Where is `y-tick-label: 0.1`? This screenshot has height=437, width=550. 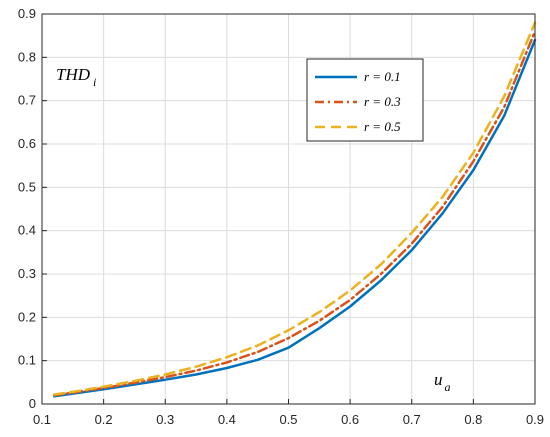 y-tick-label: 0.1 is located at coordinates (27, 360).